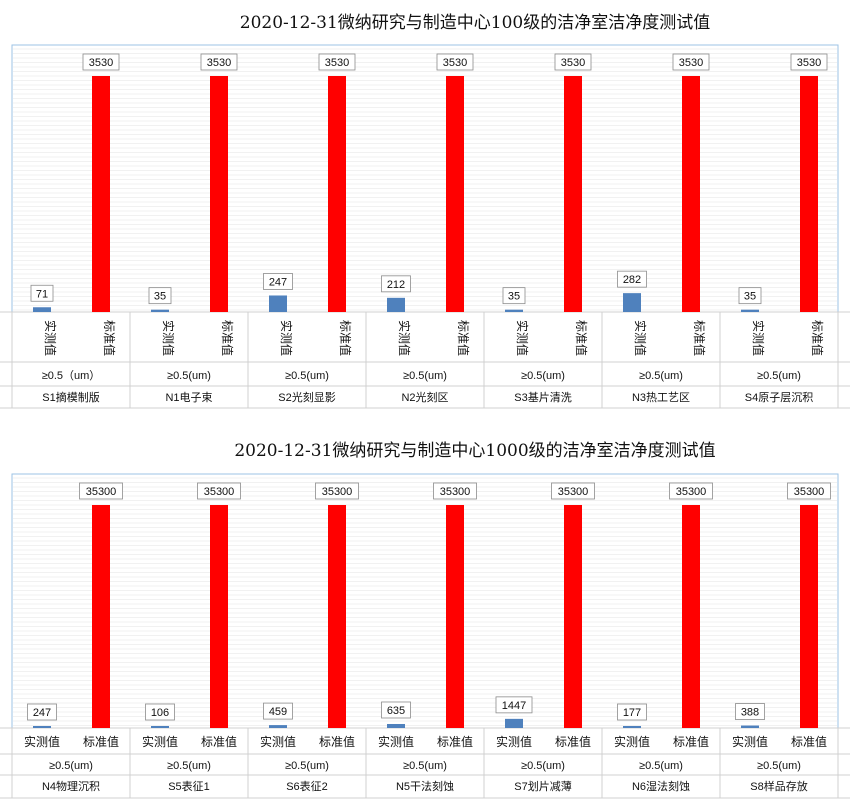 This screenshot has width=850, height=805. Describe the element at coordinates (307, 786) in the screenshot. I see `location-label: S6表征2` at that location.